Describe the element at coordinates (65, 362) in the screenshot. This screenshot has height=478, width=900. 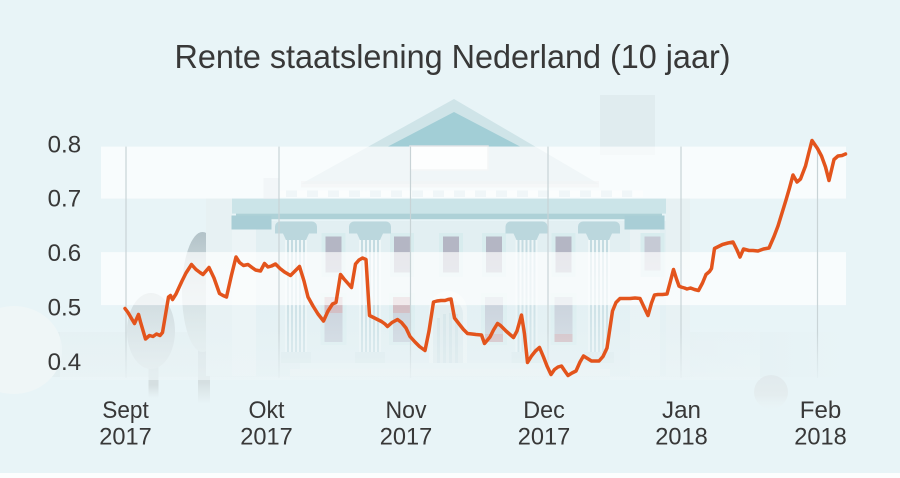
I see `svg-text: 0.4` at that location.